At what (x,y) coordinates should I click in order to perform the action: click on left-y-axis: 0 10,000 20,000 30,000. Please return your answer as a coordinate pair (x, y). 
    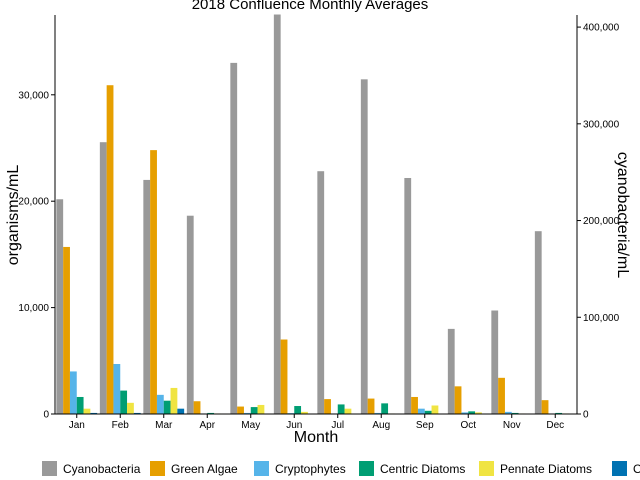
    Looking at the image, I should click on (37, 218).